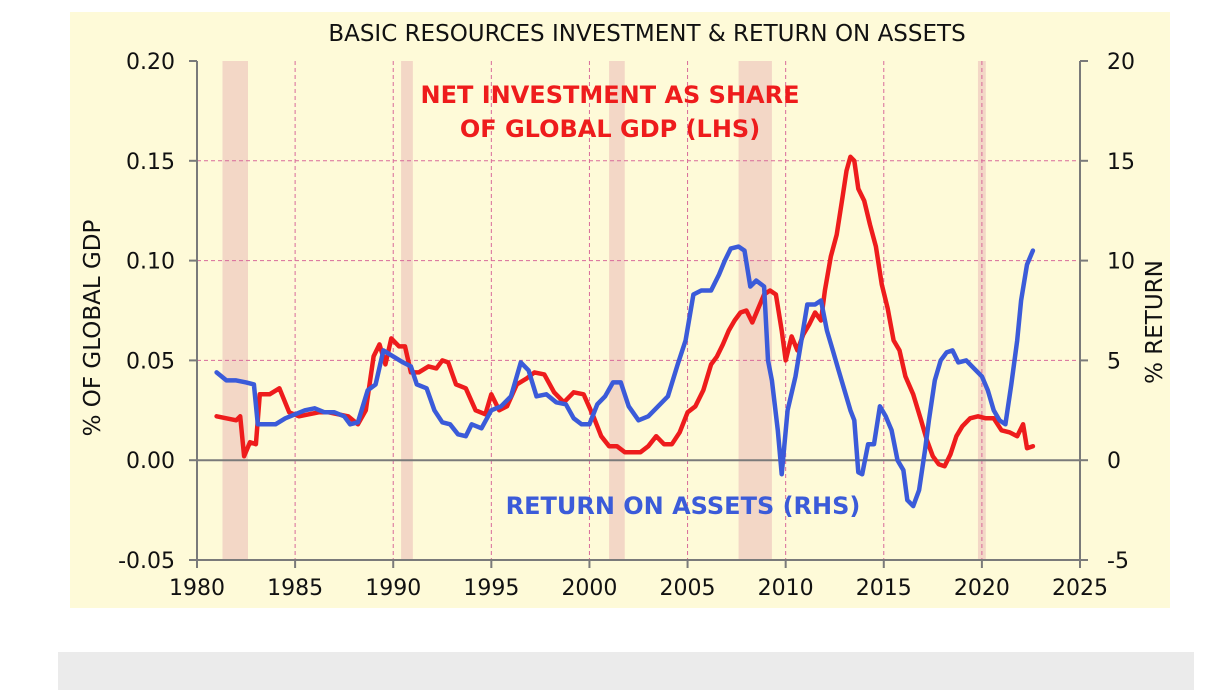 The image size is (1226, 690). What do you see at coordinates (1121, 262) in the screenshot?
I see `y-right-tick-label-2: 10` at bounding box center [1121, 262].